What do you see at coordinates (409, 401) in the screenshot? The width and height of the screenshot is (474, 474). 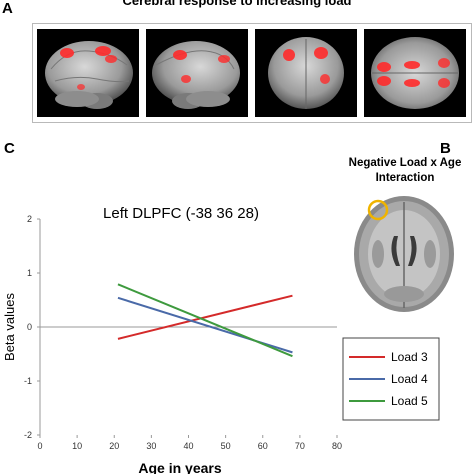 I see `legend-label: Load 5` at bounding box center [409, 401].